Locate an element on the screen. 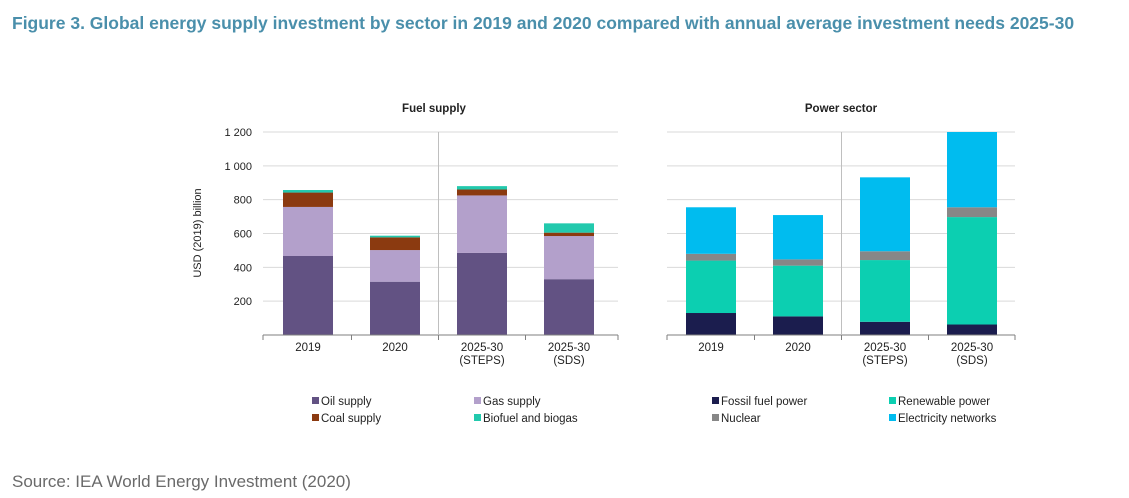 The image size is (1129, 498). legend-label: Oil supply is located at coordinates (346, 402).